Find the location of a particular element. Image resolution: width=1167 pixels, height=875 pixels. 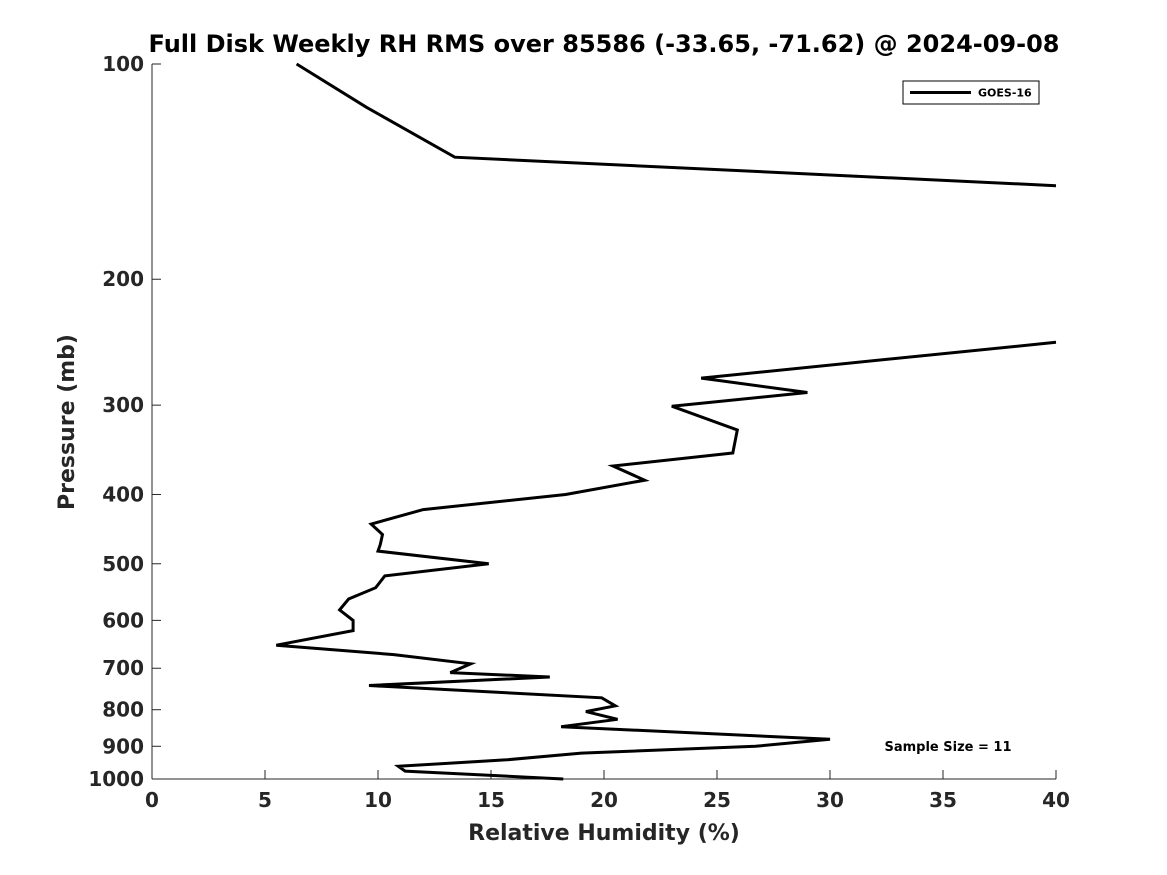

y-tick-label: 300 is located at coordinates (123, 405).